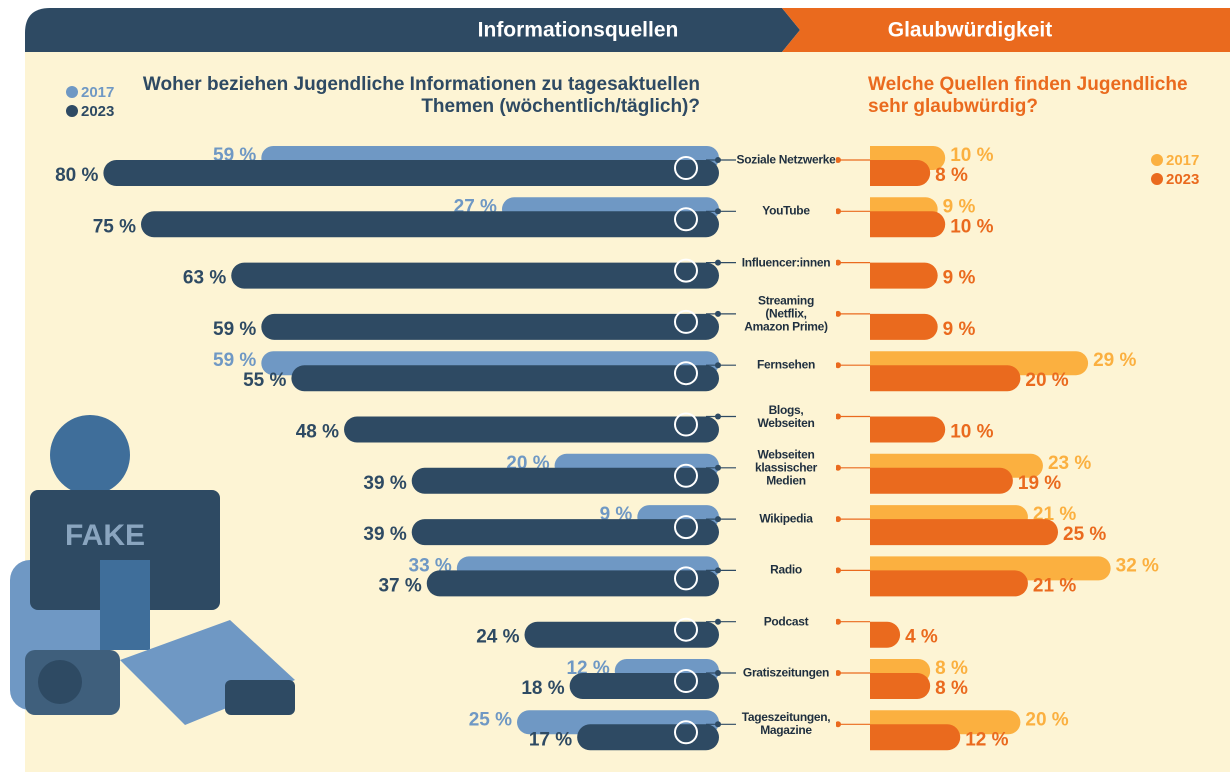 The image size is (1230, 772). Describe the element at coordinates (970, 30) in the screenshot. I see `header-text: Glaubwürdigkeit` at that location.